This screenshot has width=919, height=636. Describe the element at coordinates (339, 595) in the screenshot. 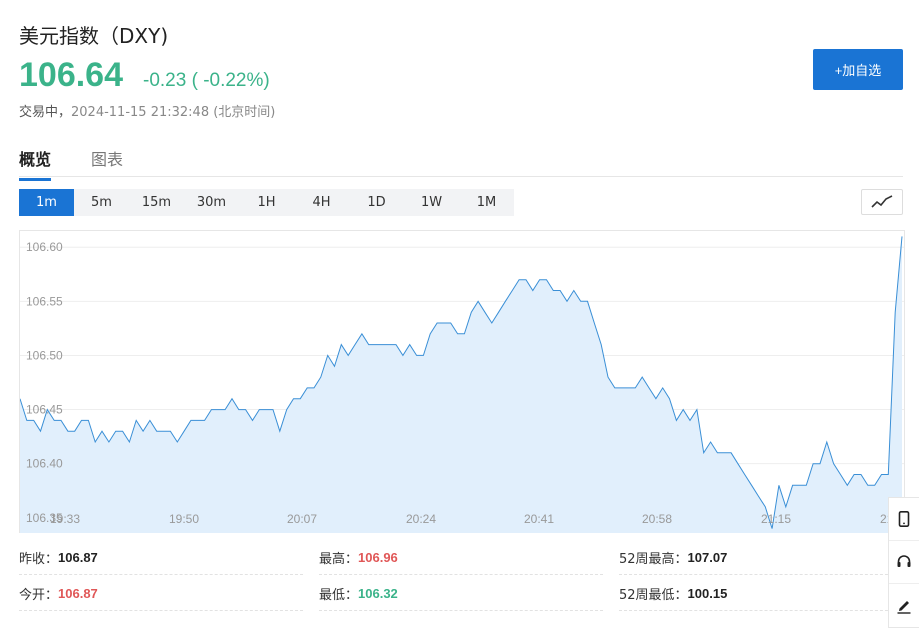

I see `stat-label: 最低：` at that location.